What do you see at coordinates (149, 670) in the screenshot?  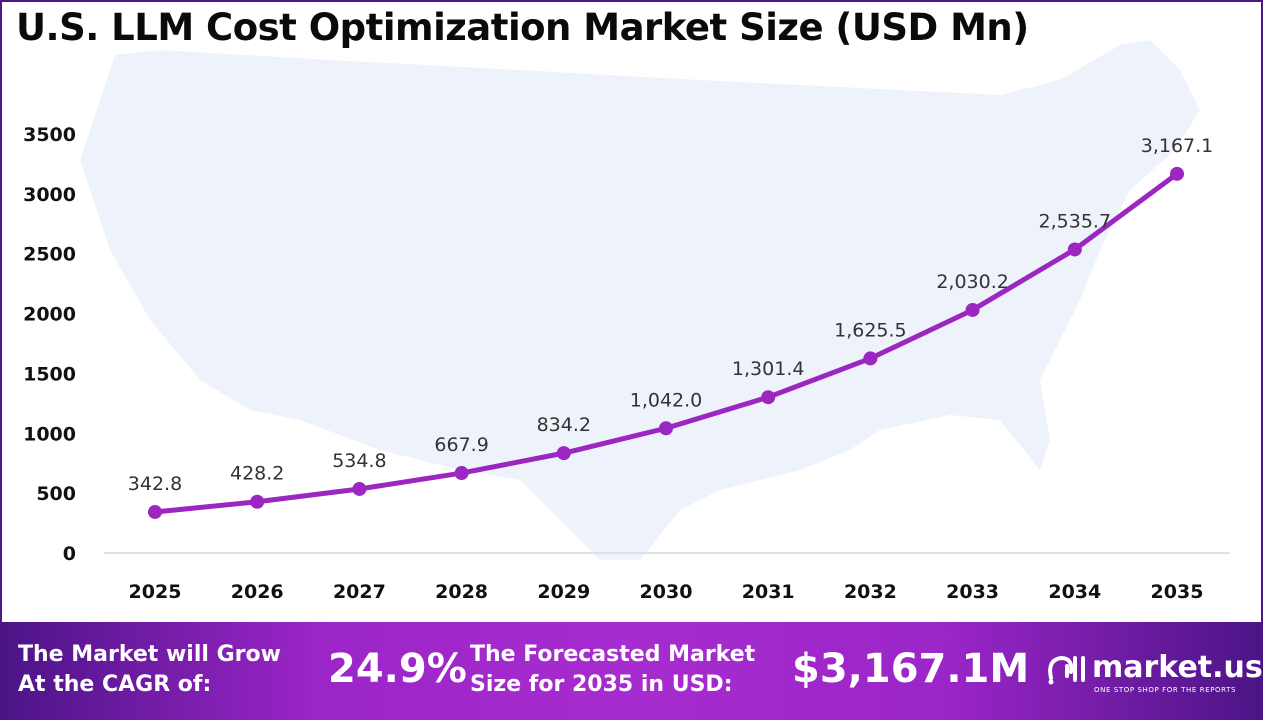 I see `cagr-label: The Market will Grow At the CAGR of:` at bounding box center [149, 670].